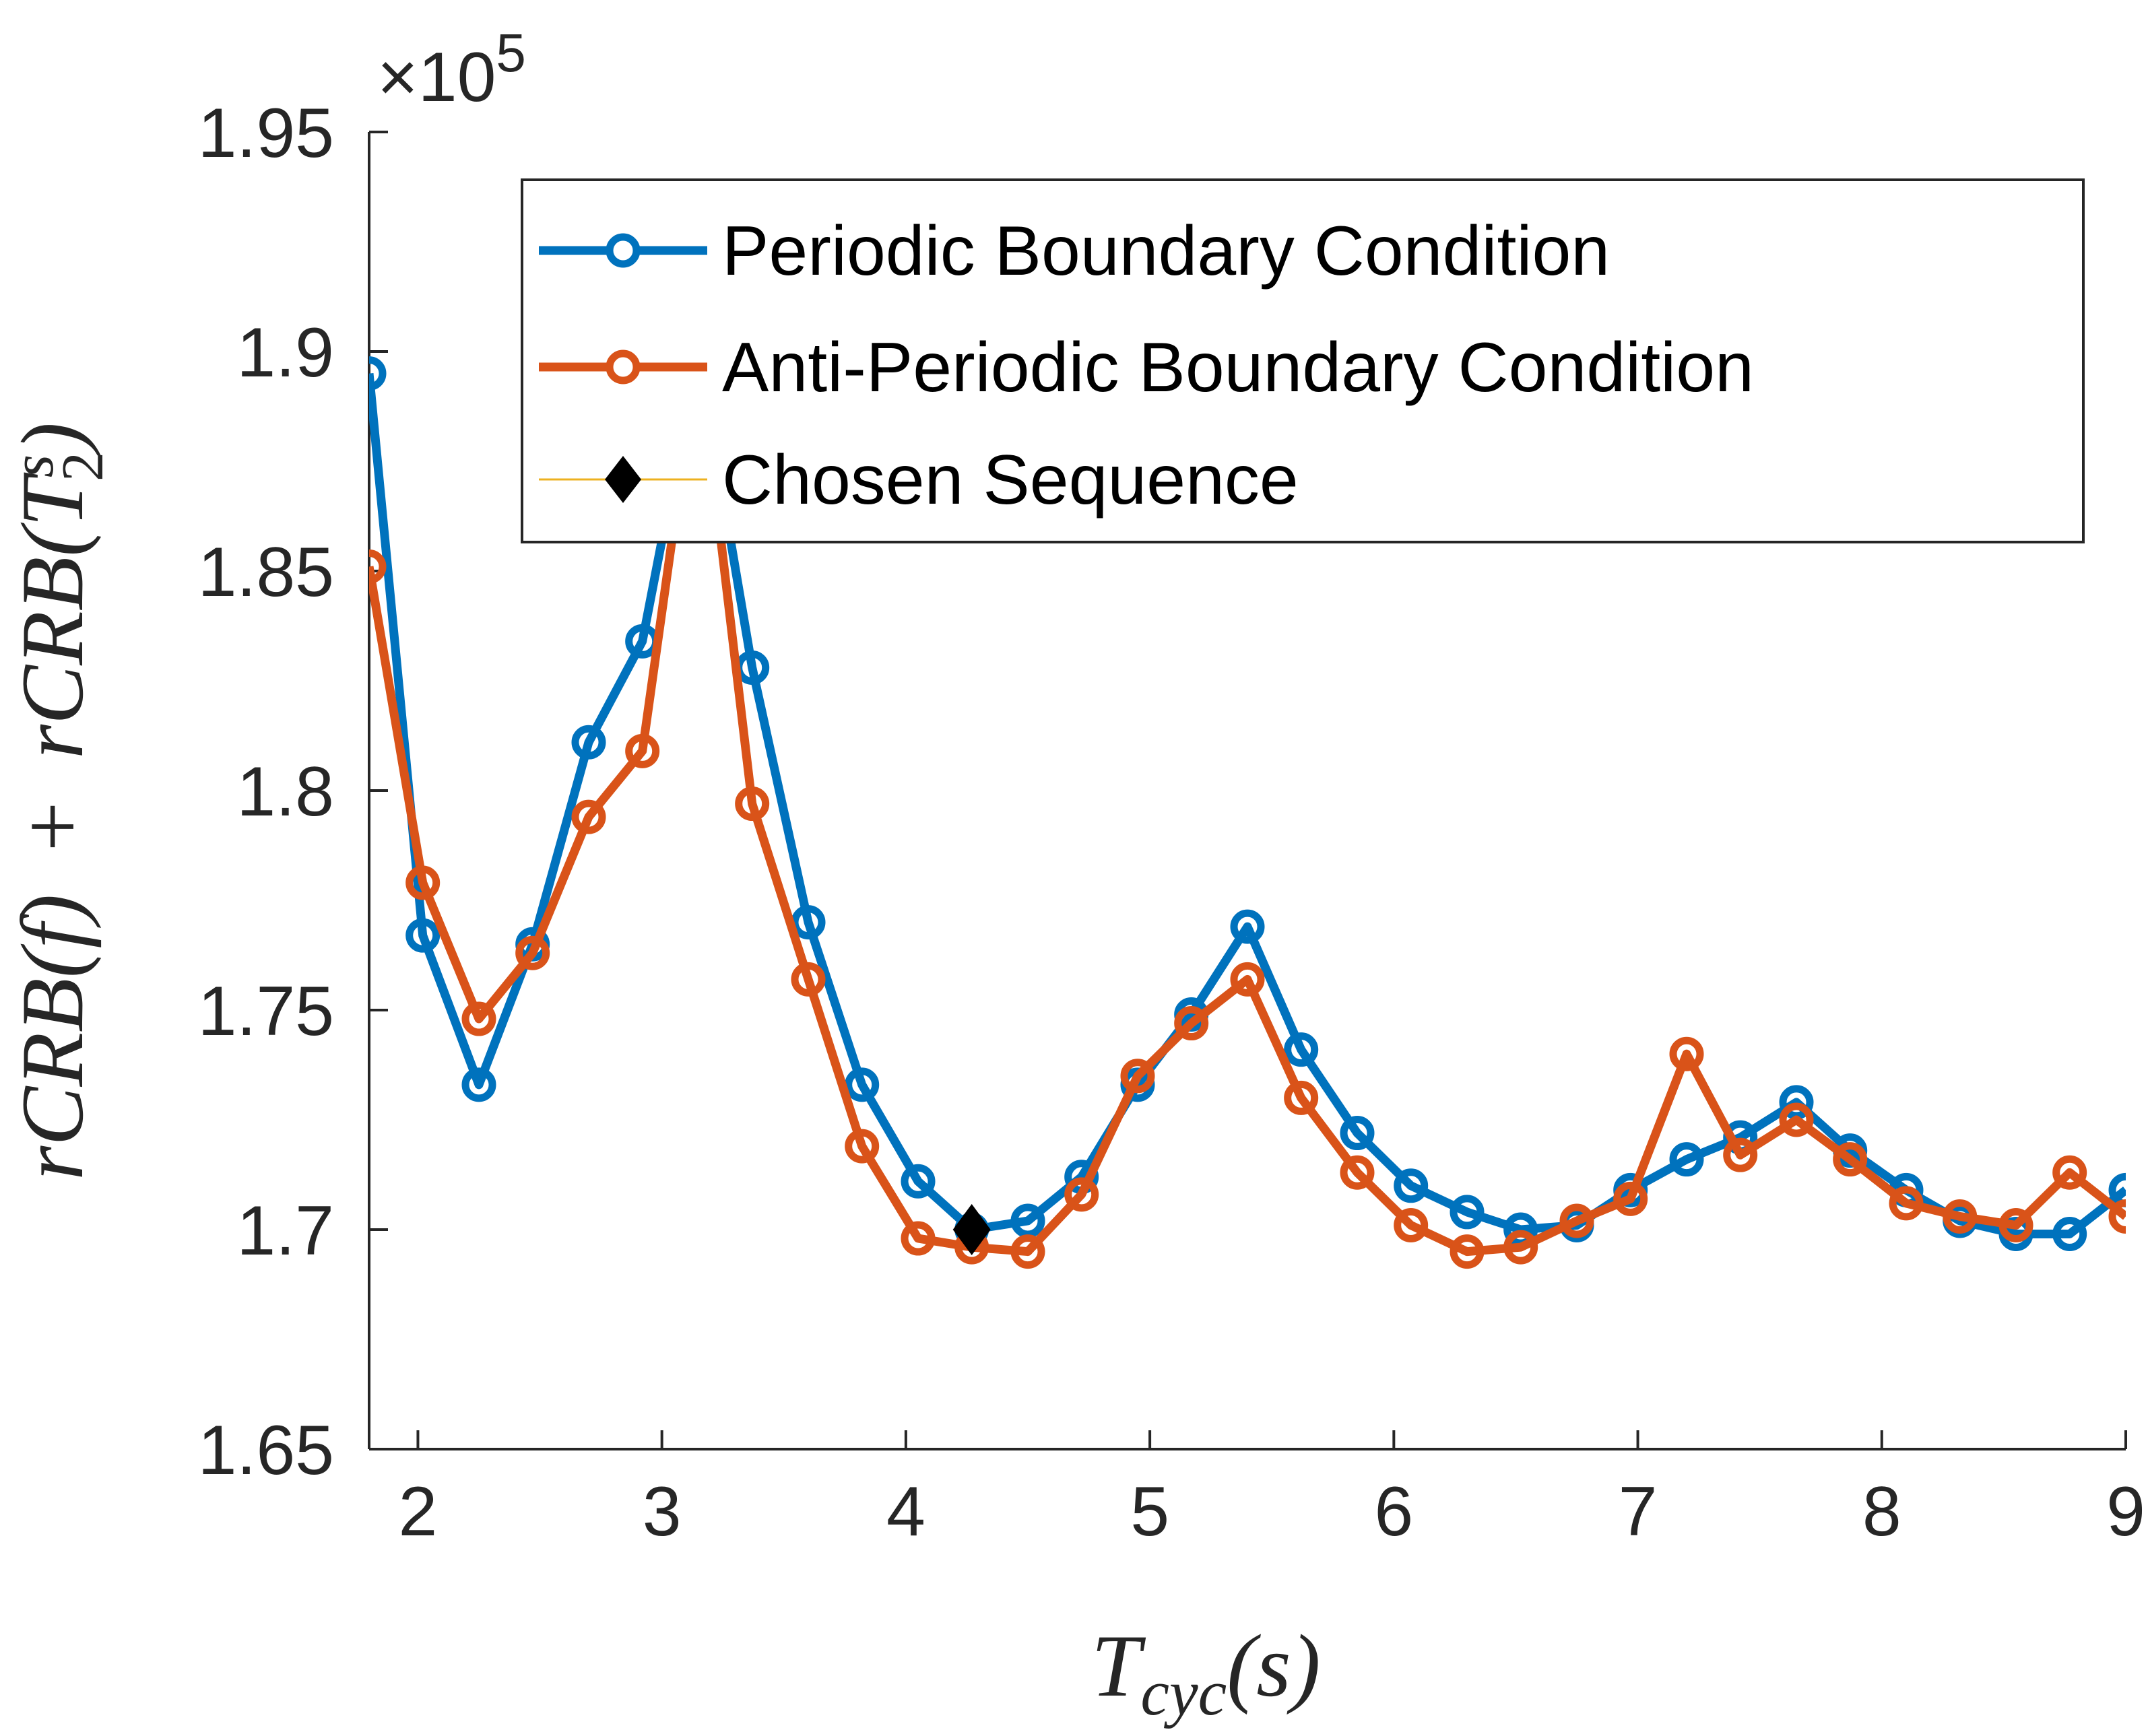 This screenshot has width=2148, height=1736. I want to click on x-tick-label: 8, so click(1881, 1512).